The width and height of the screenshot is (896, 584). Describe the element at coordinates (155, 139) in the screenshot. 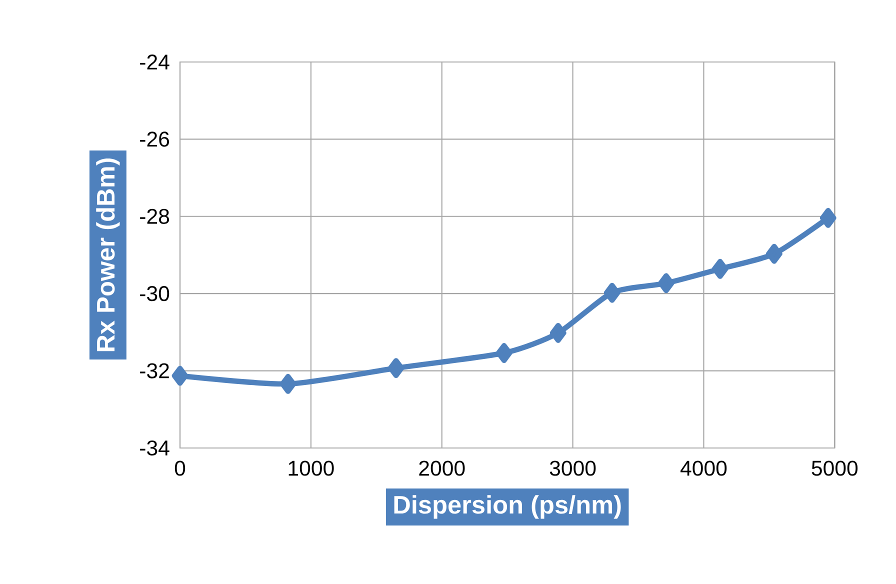

I see `y-tick-label: -26` at that location.